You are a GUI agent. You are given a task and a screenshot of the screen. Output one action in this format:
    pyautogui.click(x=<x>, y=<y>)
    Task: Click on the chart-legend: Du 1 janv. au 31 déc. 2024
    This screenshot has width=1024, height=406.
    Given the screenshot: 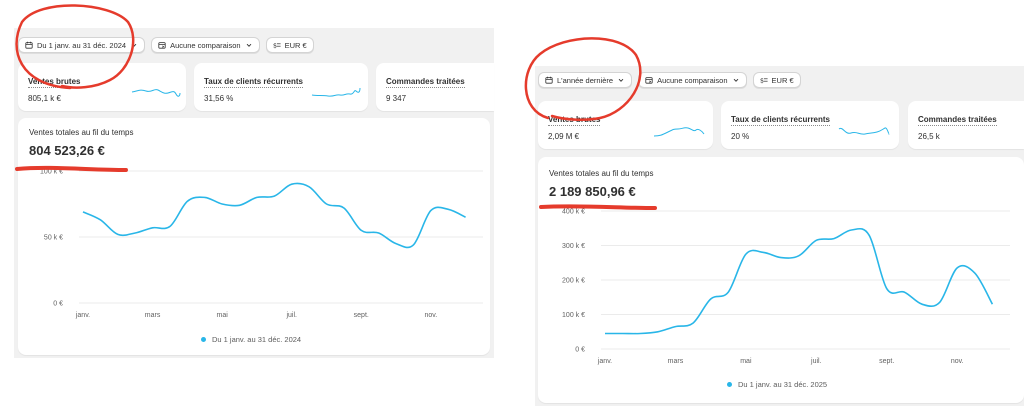 What is the action you would take?
    pyautogui.click(x=251, y=339)
    